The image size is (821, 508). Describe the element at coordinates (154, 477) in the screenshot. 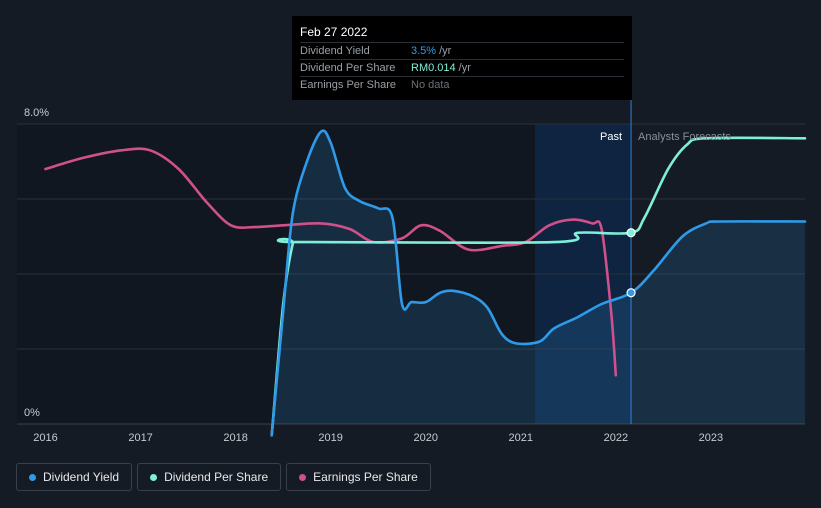

I see `dividend-per-share-dot-icon` at that location.